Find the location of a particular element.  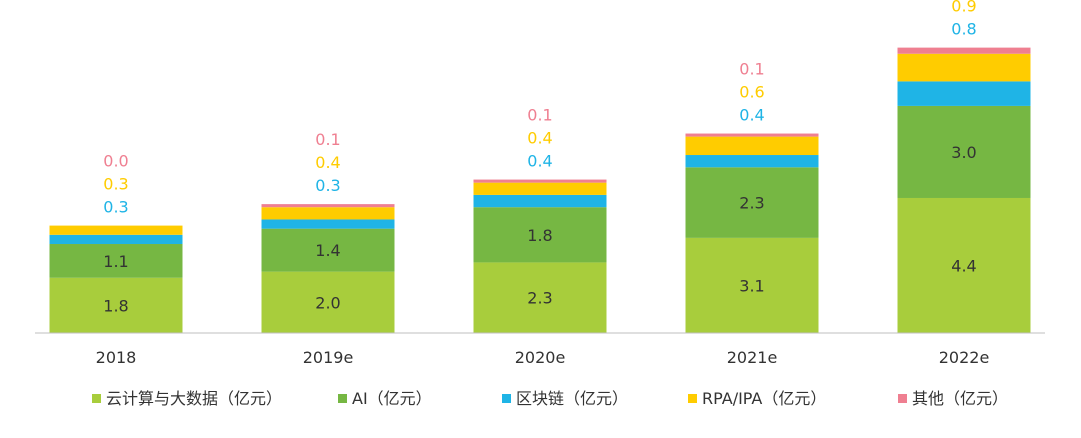

legend-label-0: 云计算与大数据（亿元） is located at coordinates (194, 398).